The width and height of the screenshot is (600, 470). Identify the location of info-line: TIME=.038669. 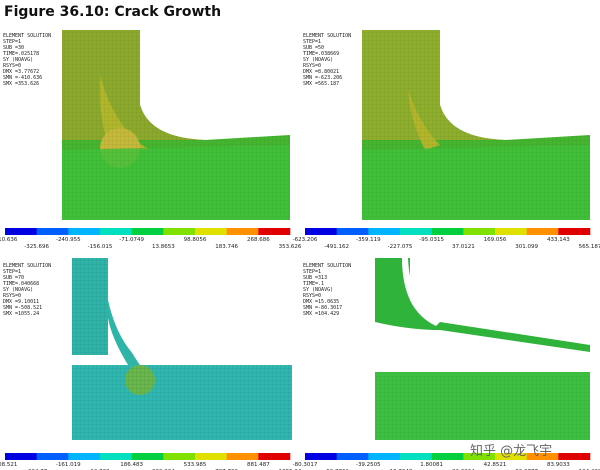
(321, 54).